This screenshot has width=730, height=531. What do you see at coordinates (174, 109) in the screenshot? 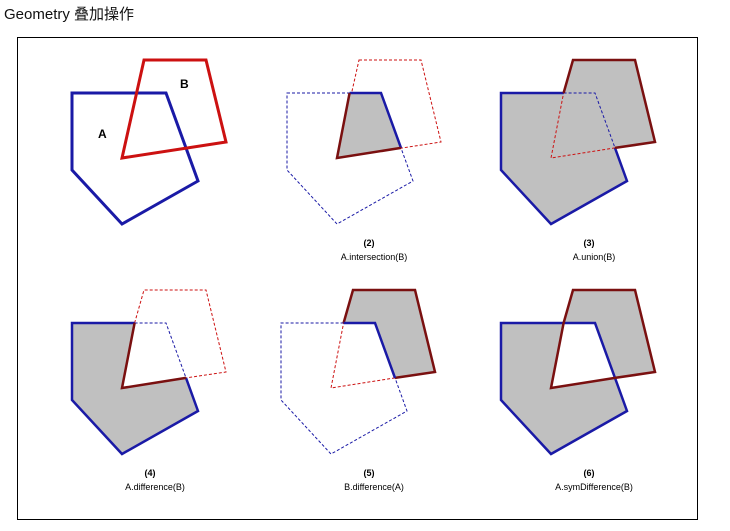
I see `polygon-b` at bounding box center [174, 109].